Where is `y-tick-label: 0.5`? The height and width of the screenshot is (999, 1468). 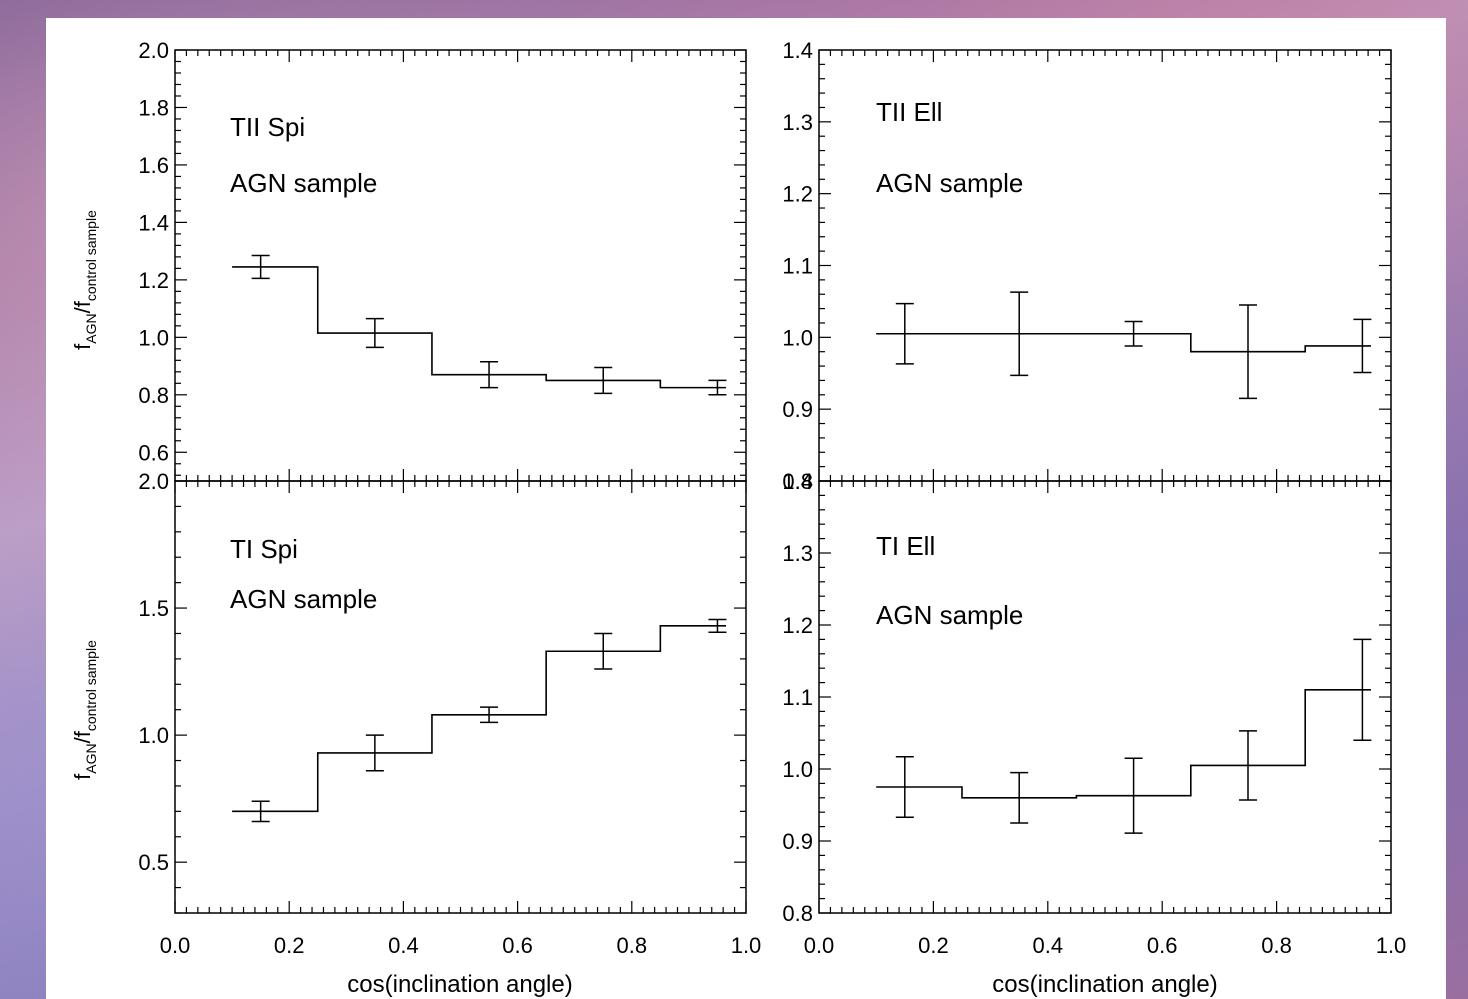
y-tick-label: 0.5 is located at coordinates (153, 862).